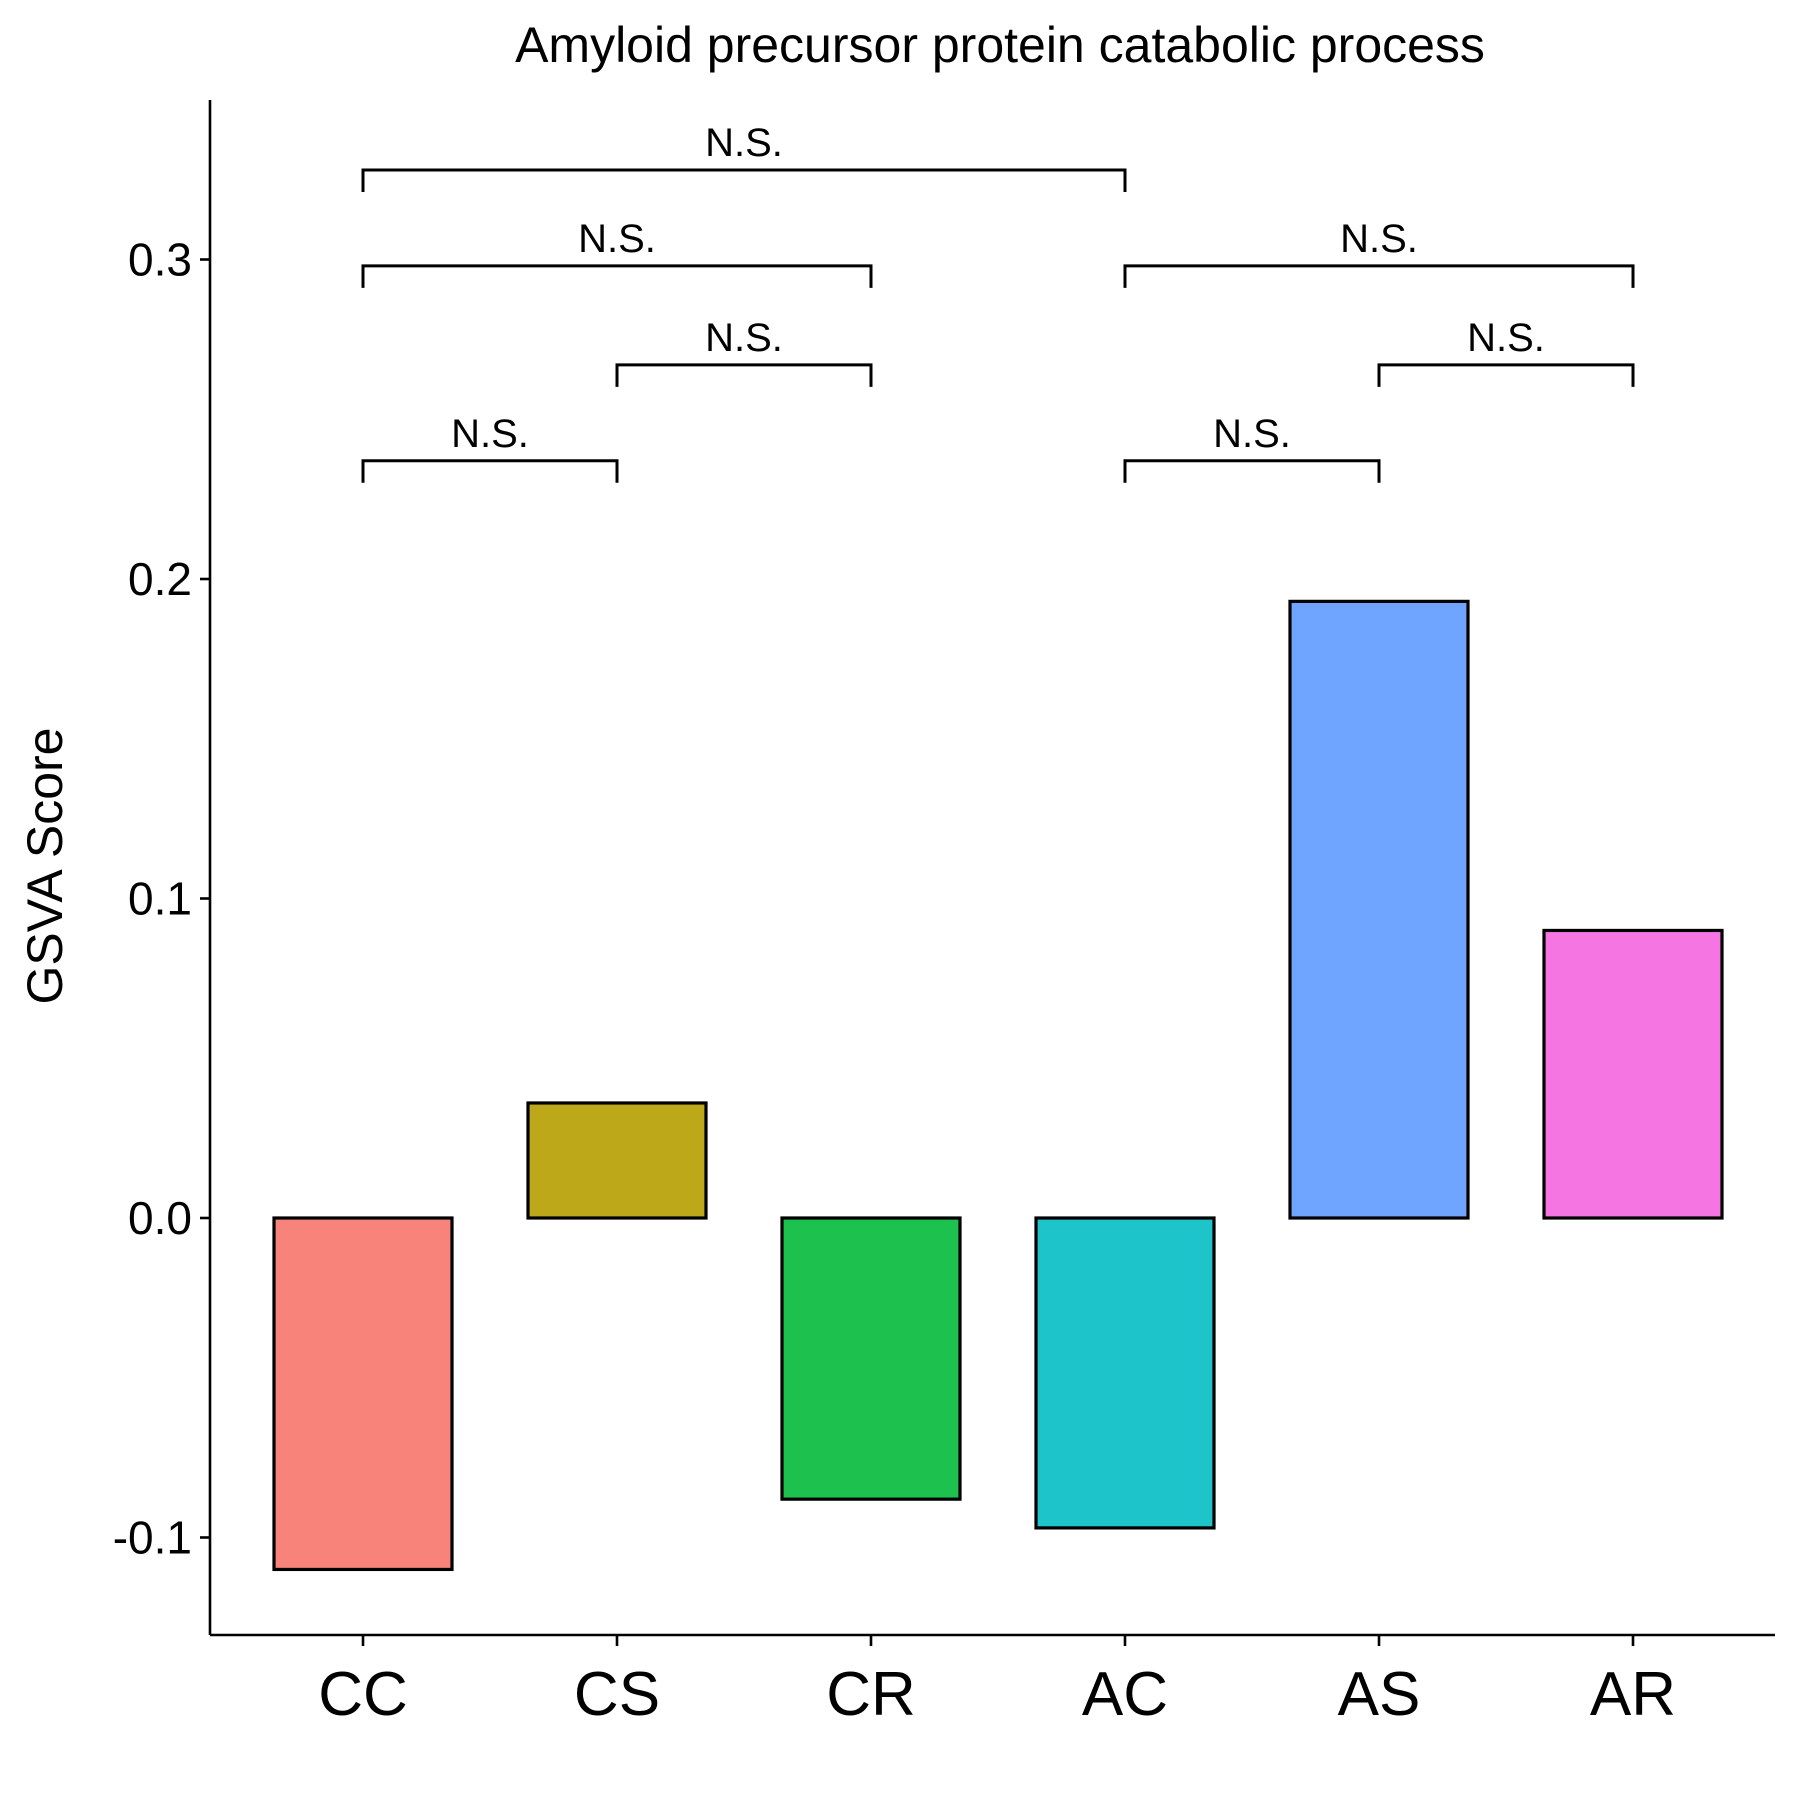 Image resolution: width=1800 pixels, height=1800 pixels. Describe the element at coordinates (871, 1694) in the screenshot. I see `x-tick-label-cr: CR` at that location.